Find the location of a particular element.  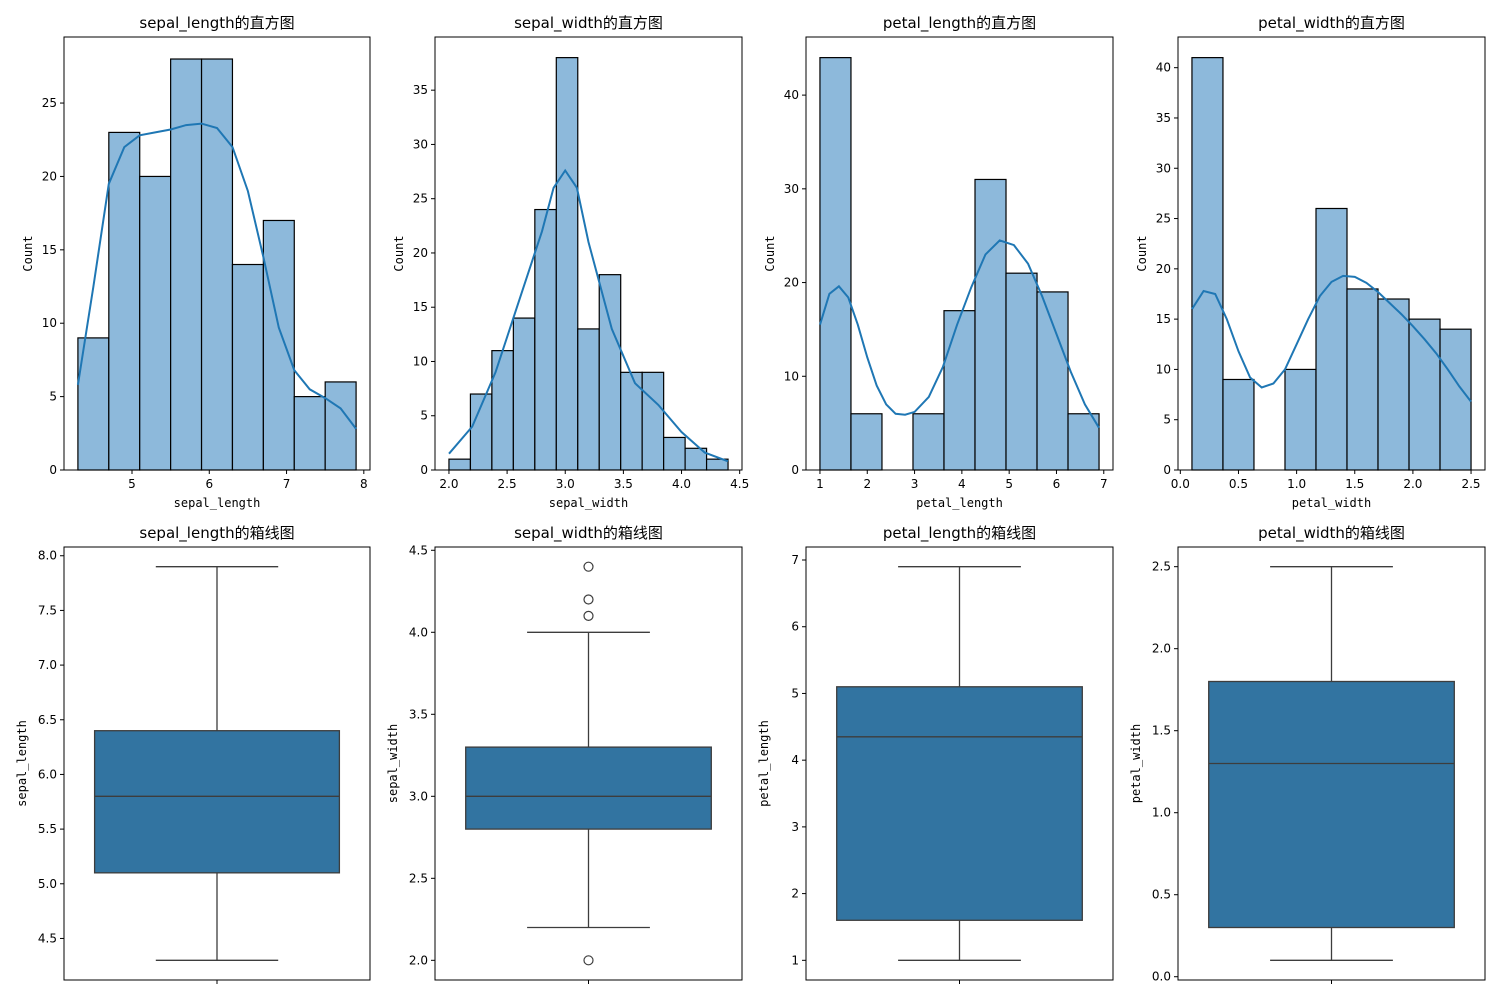

x-tick-label: 3.5 is located at coordinates (623, 484).